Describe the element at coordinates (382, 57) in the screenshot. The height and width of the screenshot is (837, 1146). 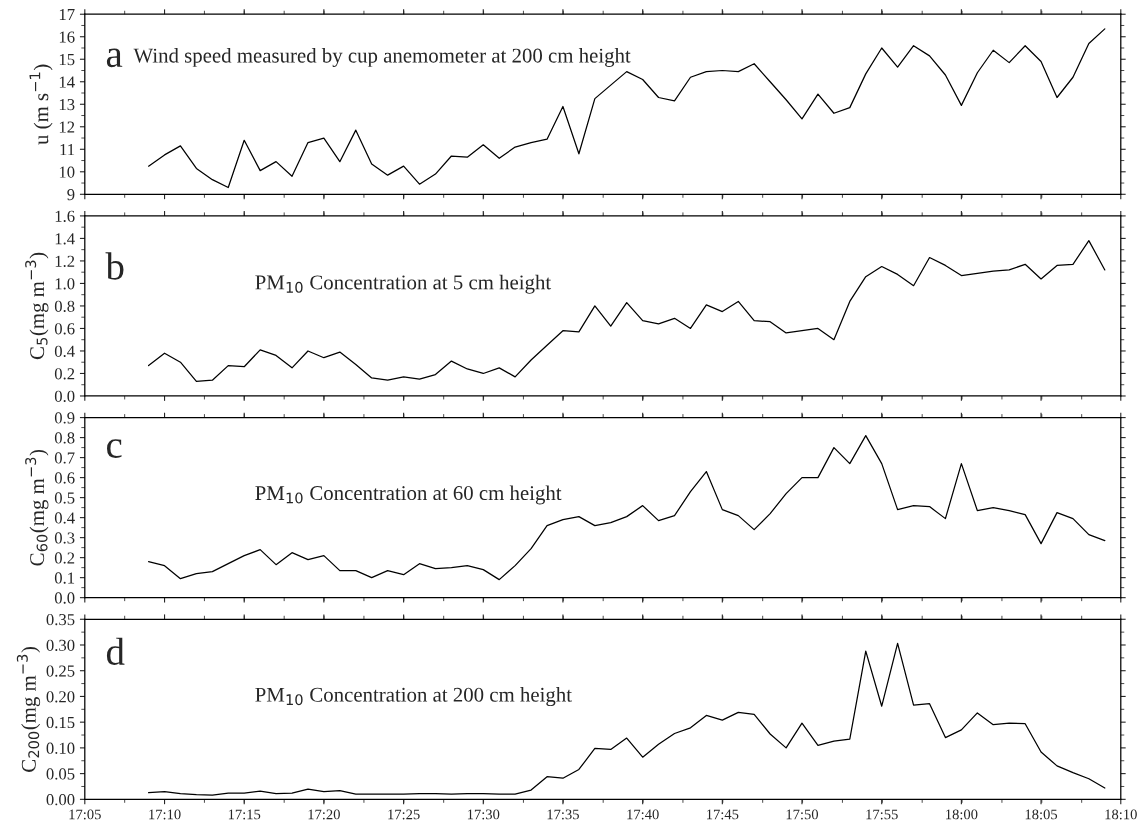
I see `annotation: Wind speed measured by cup anemometer at 200 cm height` at that location.